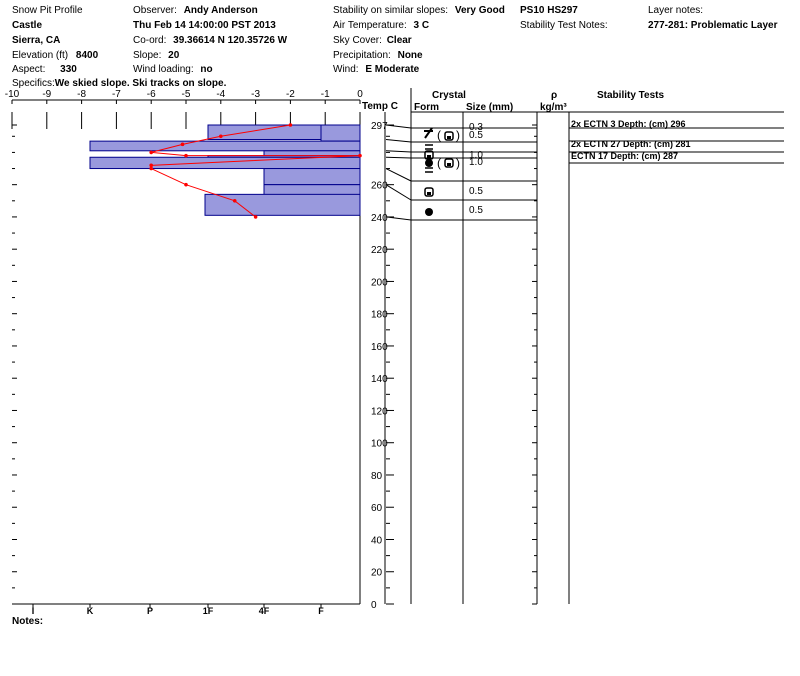 This screenshot has width=800, height=676. Describe the element at coordinates (379, 126) in the screenshot. I see `height-axis-tick-label: 297` at that location.